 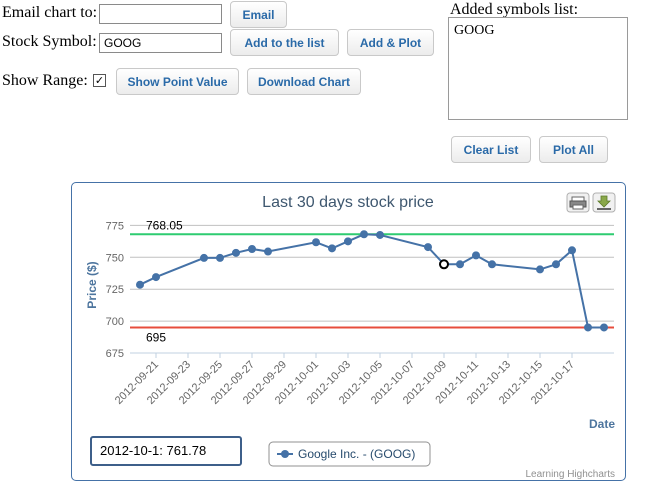 What do you see at coordinates (304, 81) in the screenshot?
I see `download-chart-button: Download Chart` at bounding box center [304, 81].